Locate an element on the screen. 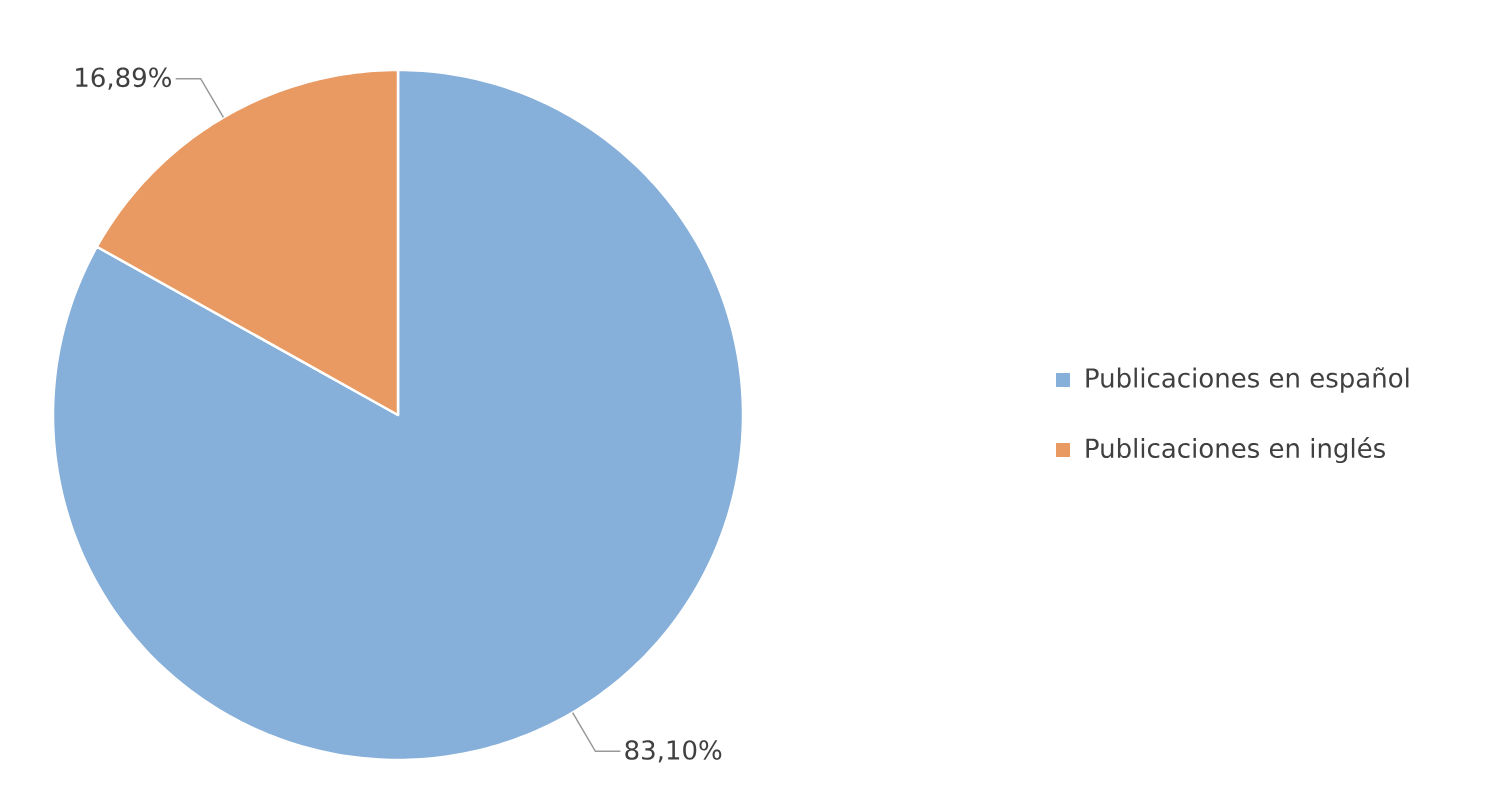 This screenshot has height=800, width=1485. data-label: 83,10% is located at coordinates (673, 751).